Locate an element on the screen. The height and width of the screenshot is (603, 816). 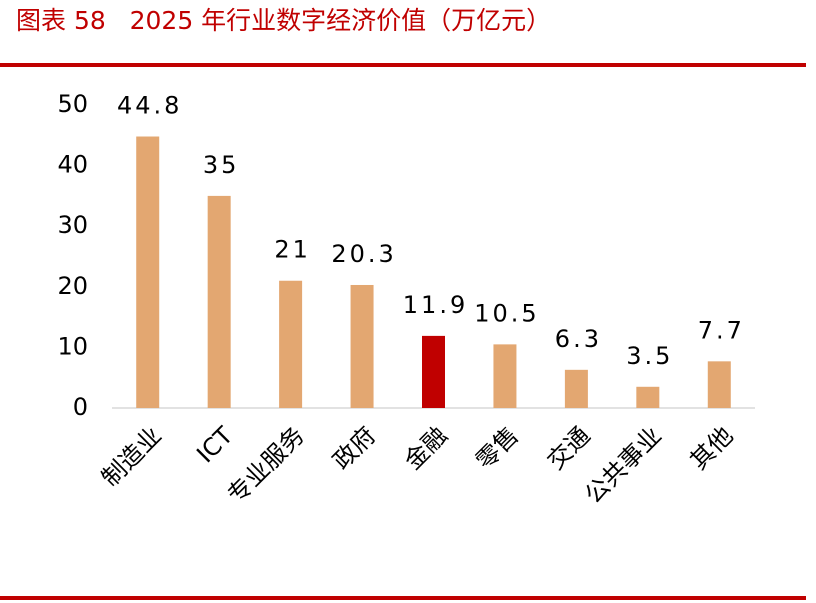
data-label: 21 is located at coordinates (292, 250).